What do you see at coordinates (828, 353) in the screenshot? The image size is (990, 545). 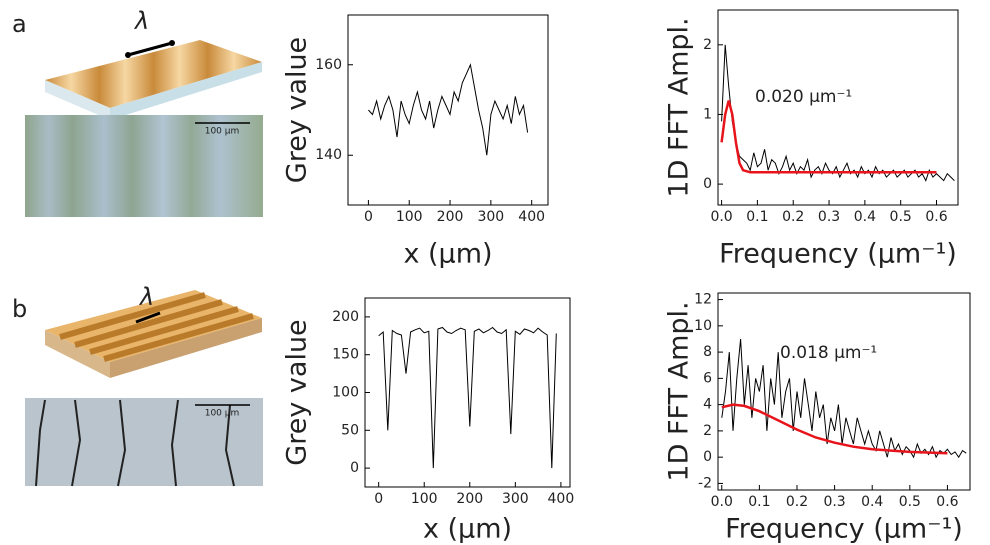 I see `annotation: 0.018 μm⁻¹` at bounding box center [828, 353].